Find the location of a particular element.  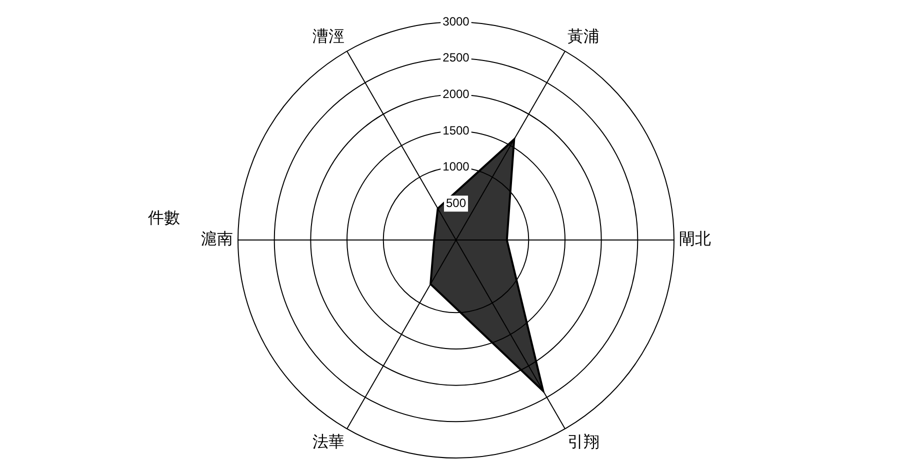

spoke-label: 黃浦 is located at coordinates (584, 36).